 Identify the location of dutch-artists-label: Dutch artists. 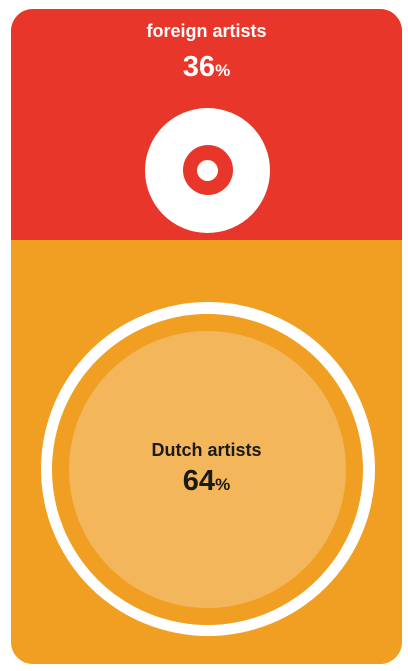
(206, 450).